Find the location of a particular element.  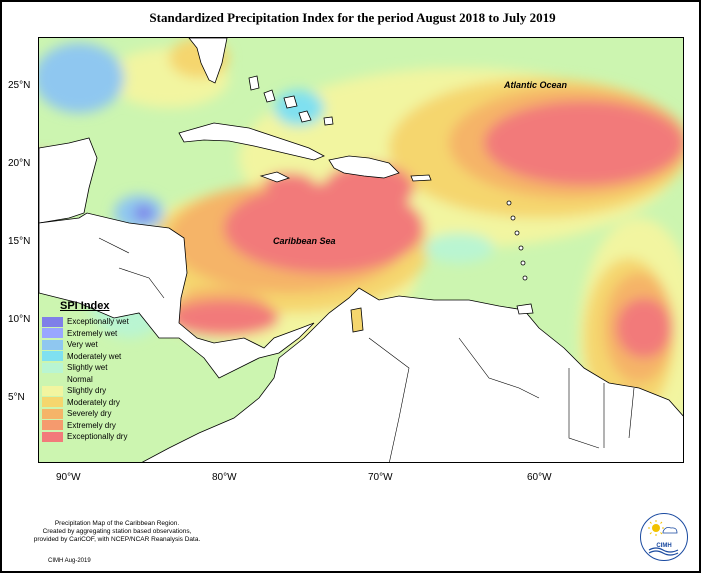

legend-item: Extremely wet is located at coordinates (106, 334).